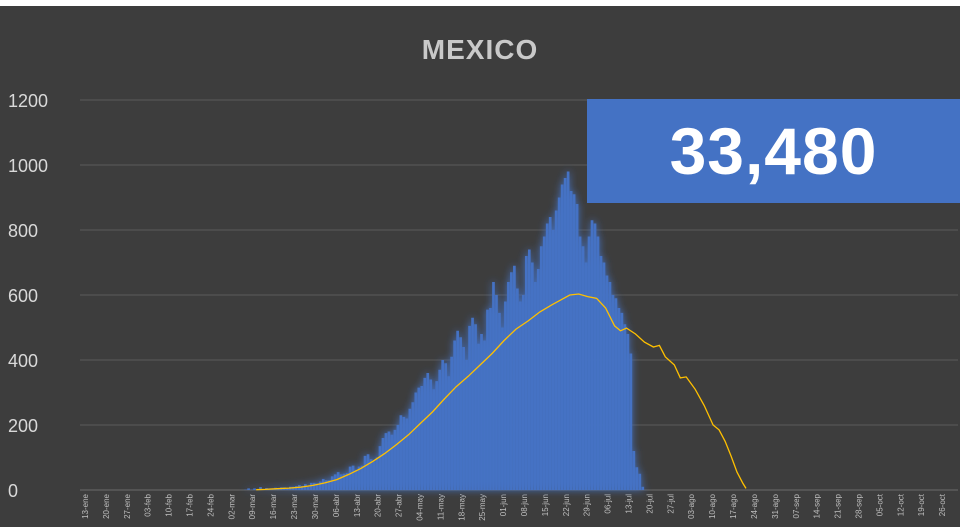  Describe the element at coordinates (545, 505) in the screenshot. I see `x-tick-label: 15-jun` at that location.